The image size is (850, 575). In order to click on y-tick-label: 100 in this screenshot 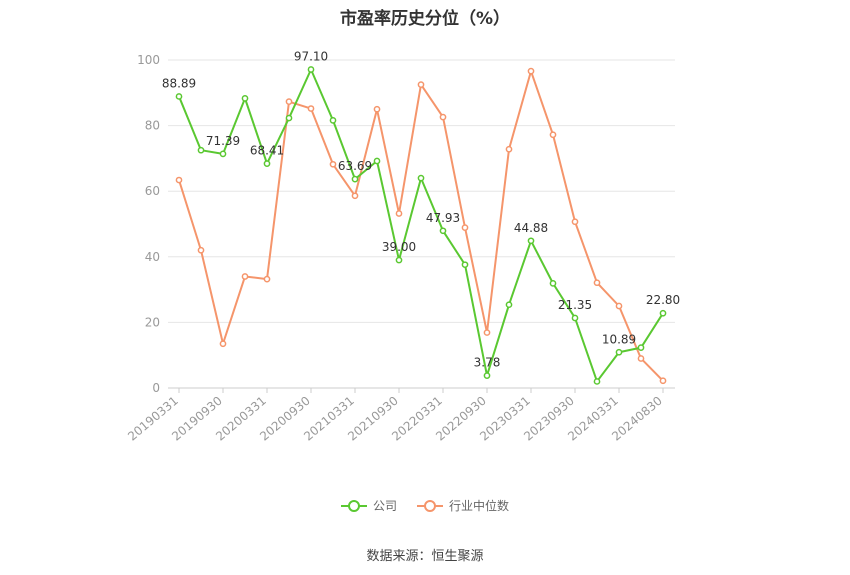, I will do `click(148, 60)`.